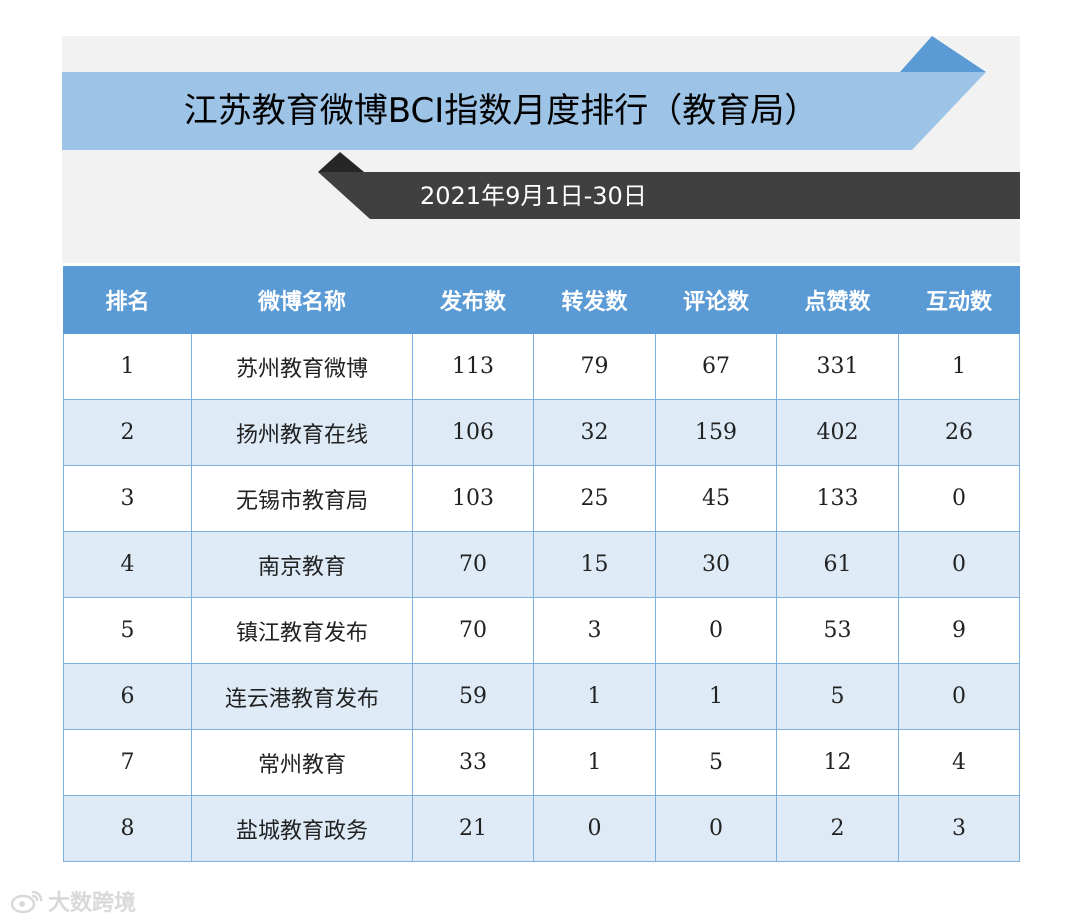 This screenshot has width=1080, height=922. Describe the element at coordinates (716, 366) in the screenshot. I see `cell-comments: 67` at that location.